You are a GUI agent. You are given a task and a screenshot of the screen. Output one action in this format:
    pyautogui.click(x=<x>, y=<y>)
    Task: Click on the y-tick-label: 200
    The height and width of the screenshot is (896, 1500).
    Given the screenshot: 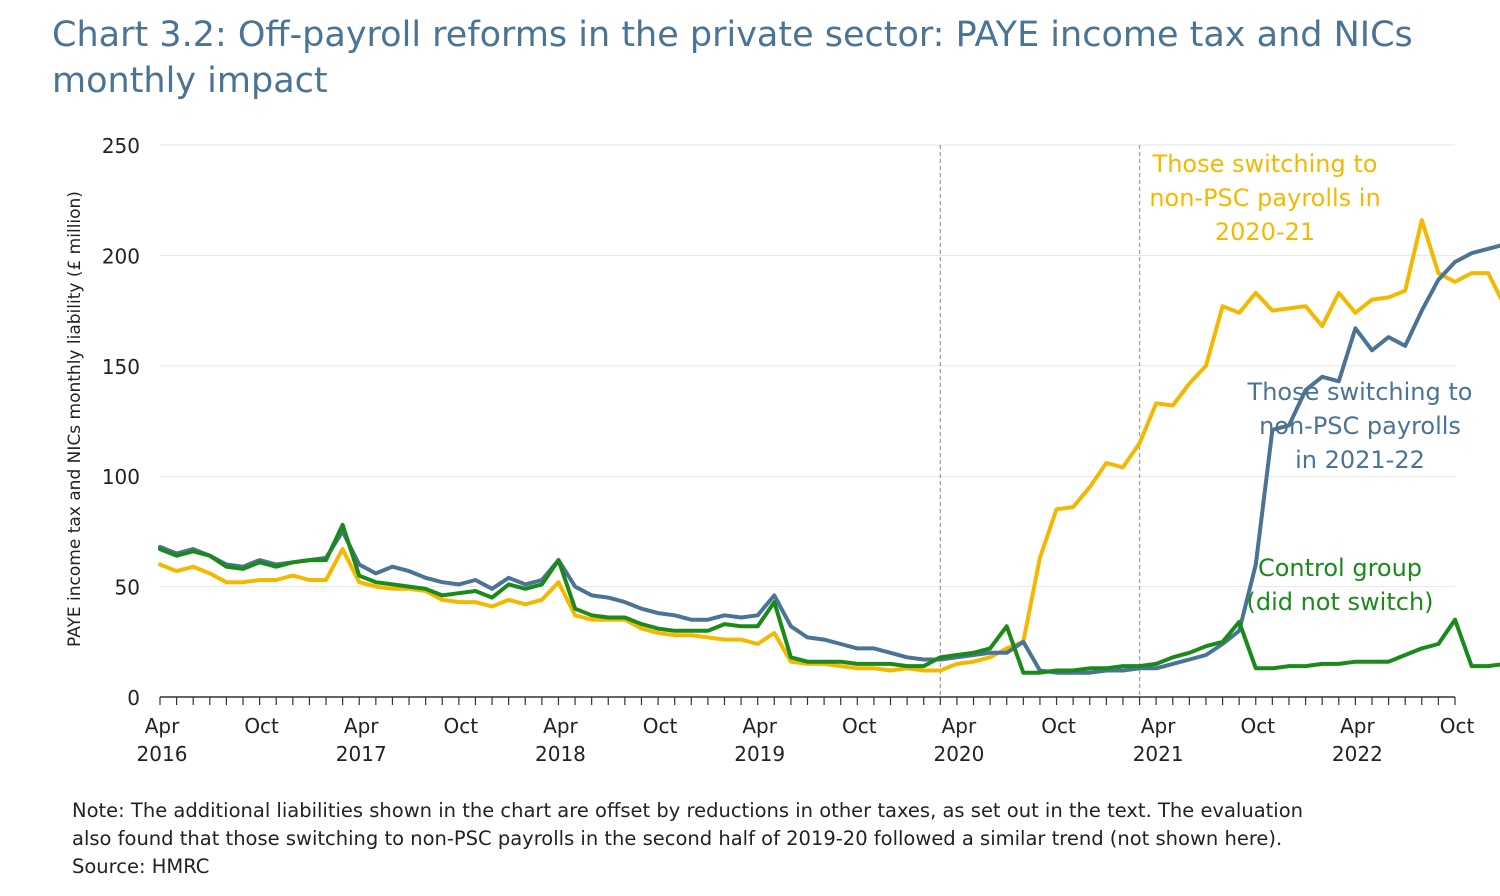 What is the action you would take?
    pyautogui.click(x=121, y=256)
    